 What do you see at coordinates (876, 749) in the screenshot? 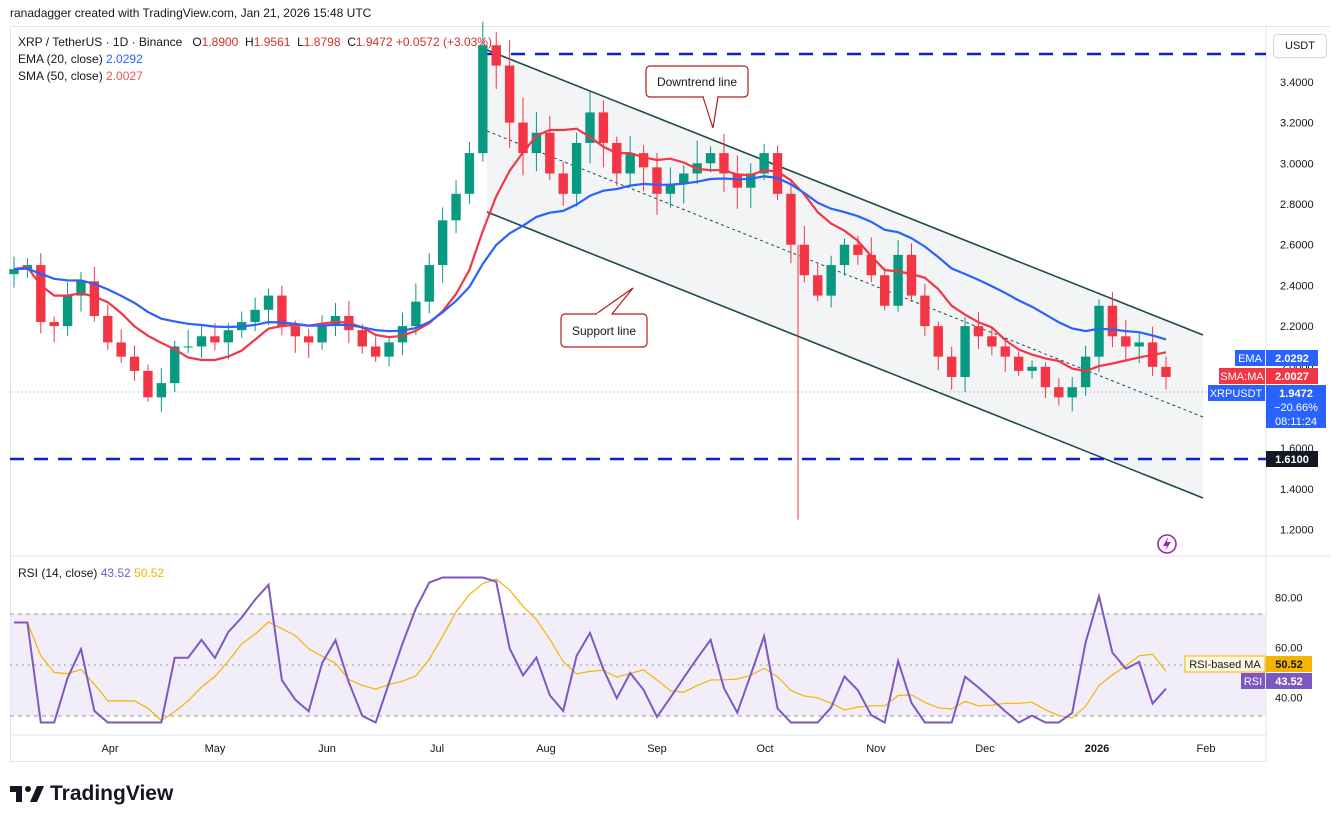
I see `time-tick-label: Nov` at bounding box center [876, 749].